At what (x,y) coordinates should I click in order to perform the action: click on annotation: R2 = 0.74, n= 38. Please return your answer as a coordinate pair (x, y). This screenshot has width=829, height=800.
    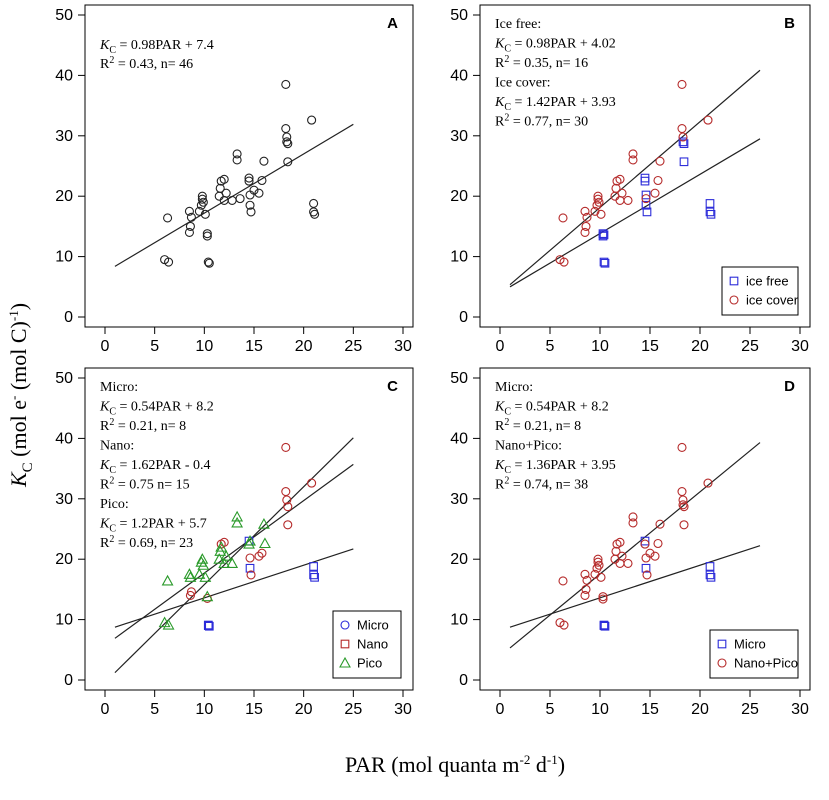
    Looking at the image, I should click on (541, 484).